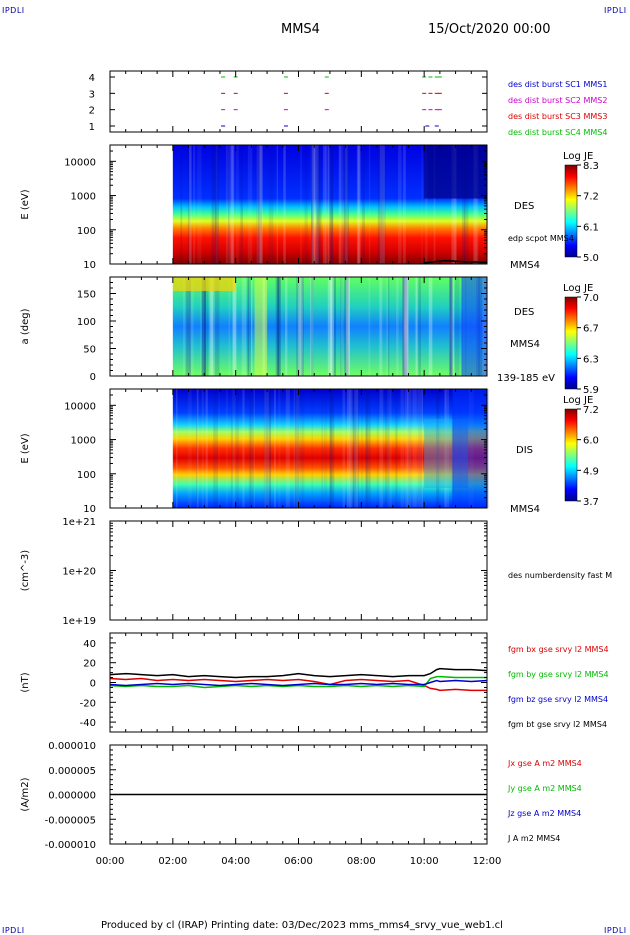 This screenshot has width=630, height=935. I want to click on spectrogram-base, so click(330, 448).